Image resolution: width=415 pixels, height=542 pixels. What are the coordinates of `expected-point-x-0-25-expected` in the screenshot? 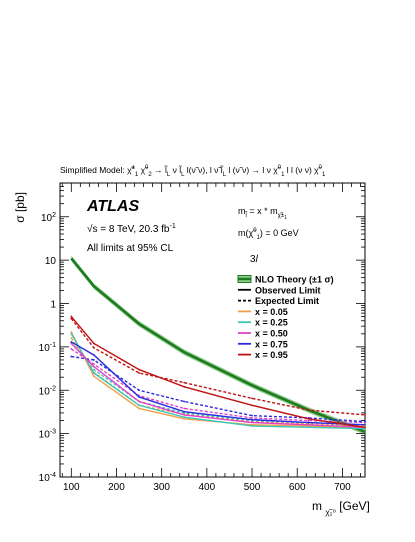 It's located at (93, 369).